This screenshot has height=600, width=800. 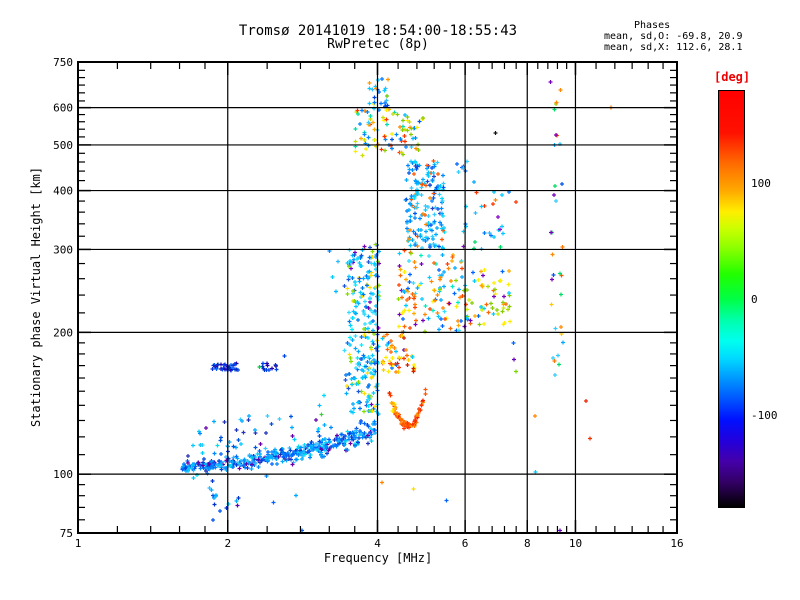 What do you see at coordinates (63, 108) in the screenshot?
I see `y-tick-label: 600` at bounding box center [63, 108].